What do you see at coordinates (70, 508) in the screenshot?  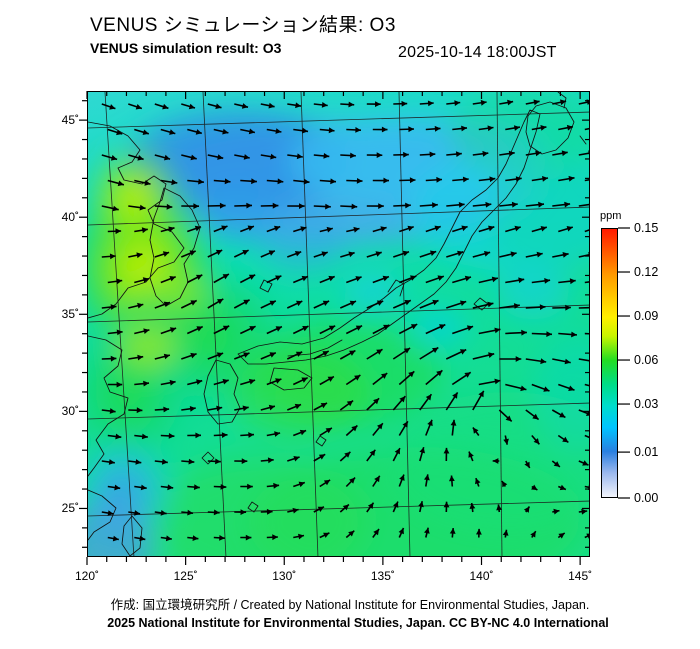 I see `y-axis-tick-label: 25˚` at bounding box center [70, 508].